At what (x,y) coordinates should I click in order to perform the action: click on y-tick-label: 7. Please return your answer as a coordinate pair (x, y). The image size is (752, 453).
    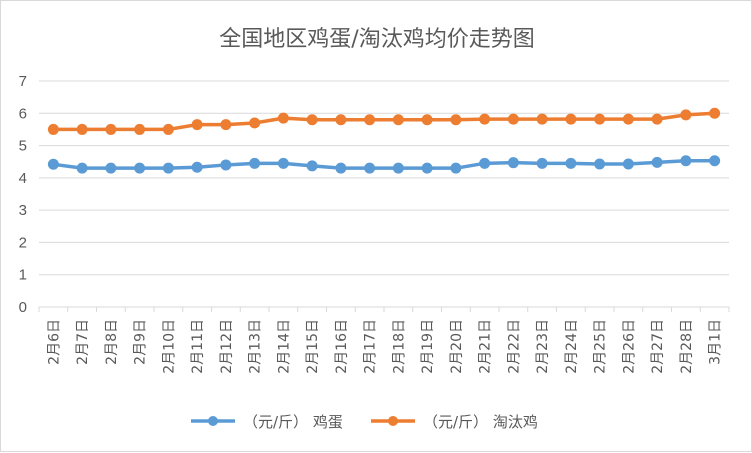
    Looking at the image, I should click on (23, 81).